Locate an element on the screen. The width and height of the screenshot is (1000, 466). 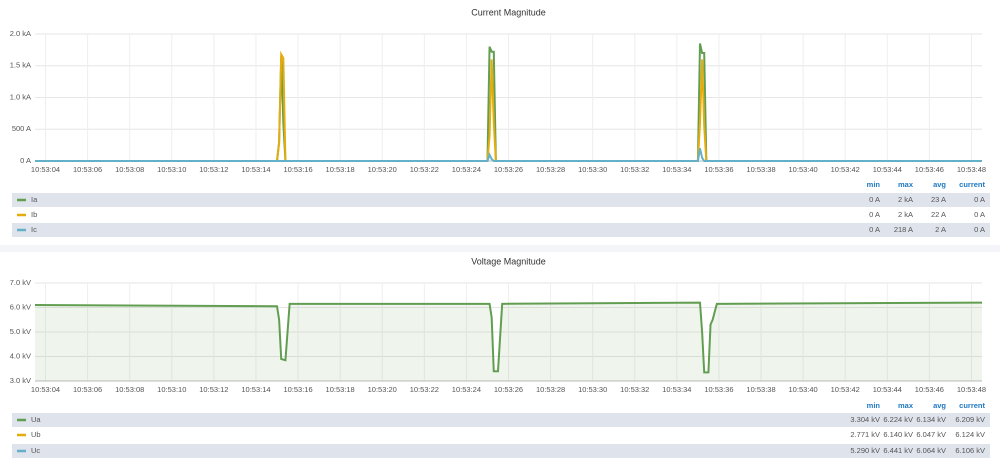
legend-name: Uc is located at coordinates (35, 450).